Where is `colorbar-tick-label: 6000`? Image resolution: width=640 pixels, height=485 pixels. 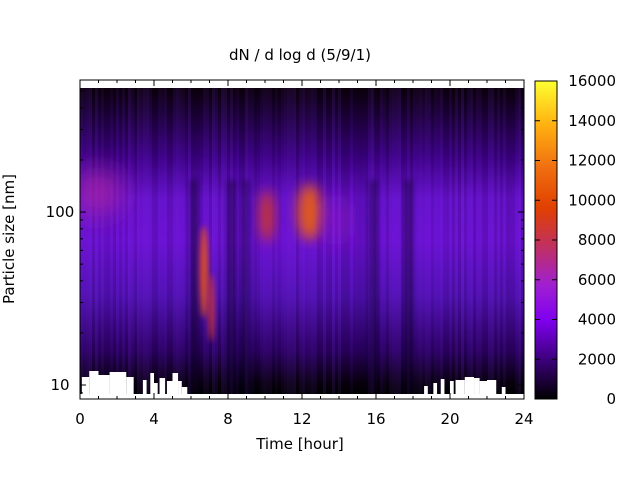
colorbar-tick-label: 6000 is located at coordinates (597, 280).